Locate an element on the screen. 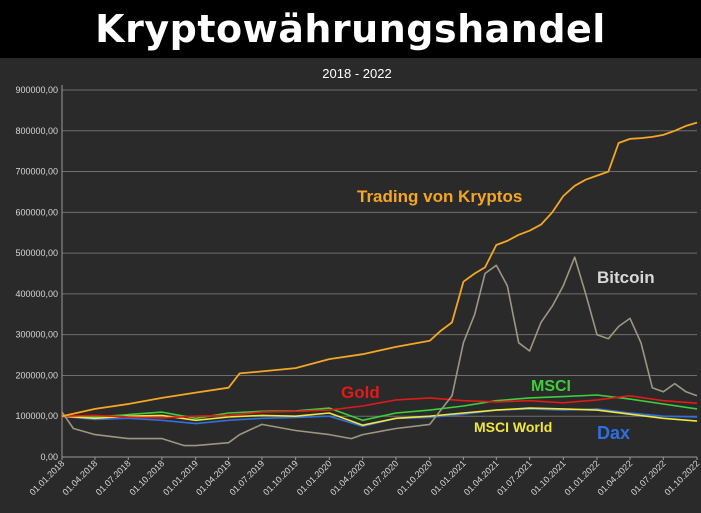 This screenshot has width=701, height=513. y-tick-label: 700000,00 is located at coordinates (36, 172).